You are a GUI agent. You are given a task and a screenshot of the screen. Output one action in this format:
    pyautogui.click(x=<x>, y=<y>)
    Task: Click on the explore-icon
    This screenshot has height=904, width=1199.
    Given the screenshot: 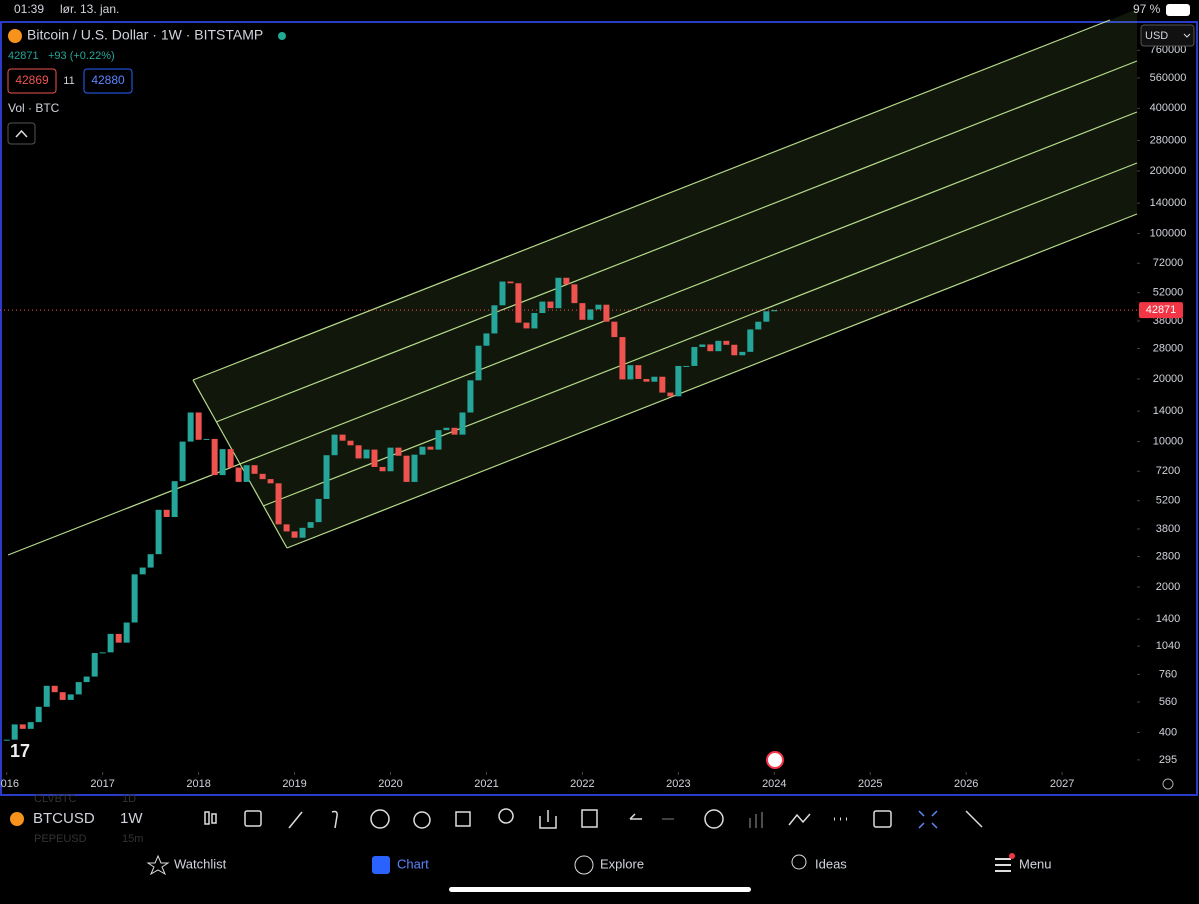 What is the action you would take?
    pyautogui.click(x=584, y=865)
    